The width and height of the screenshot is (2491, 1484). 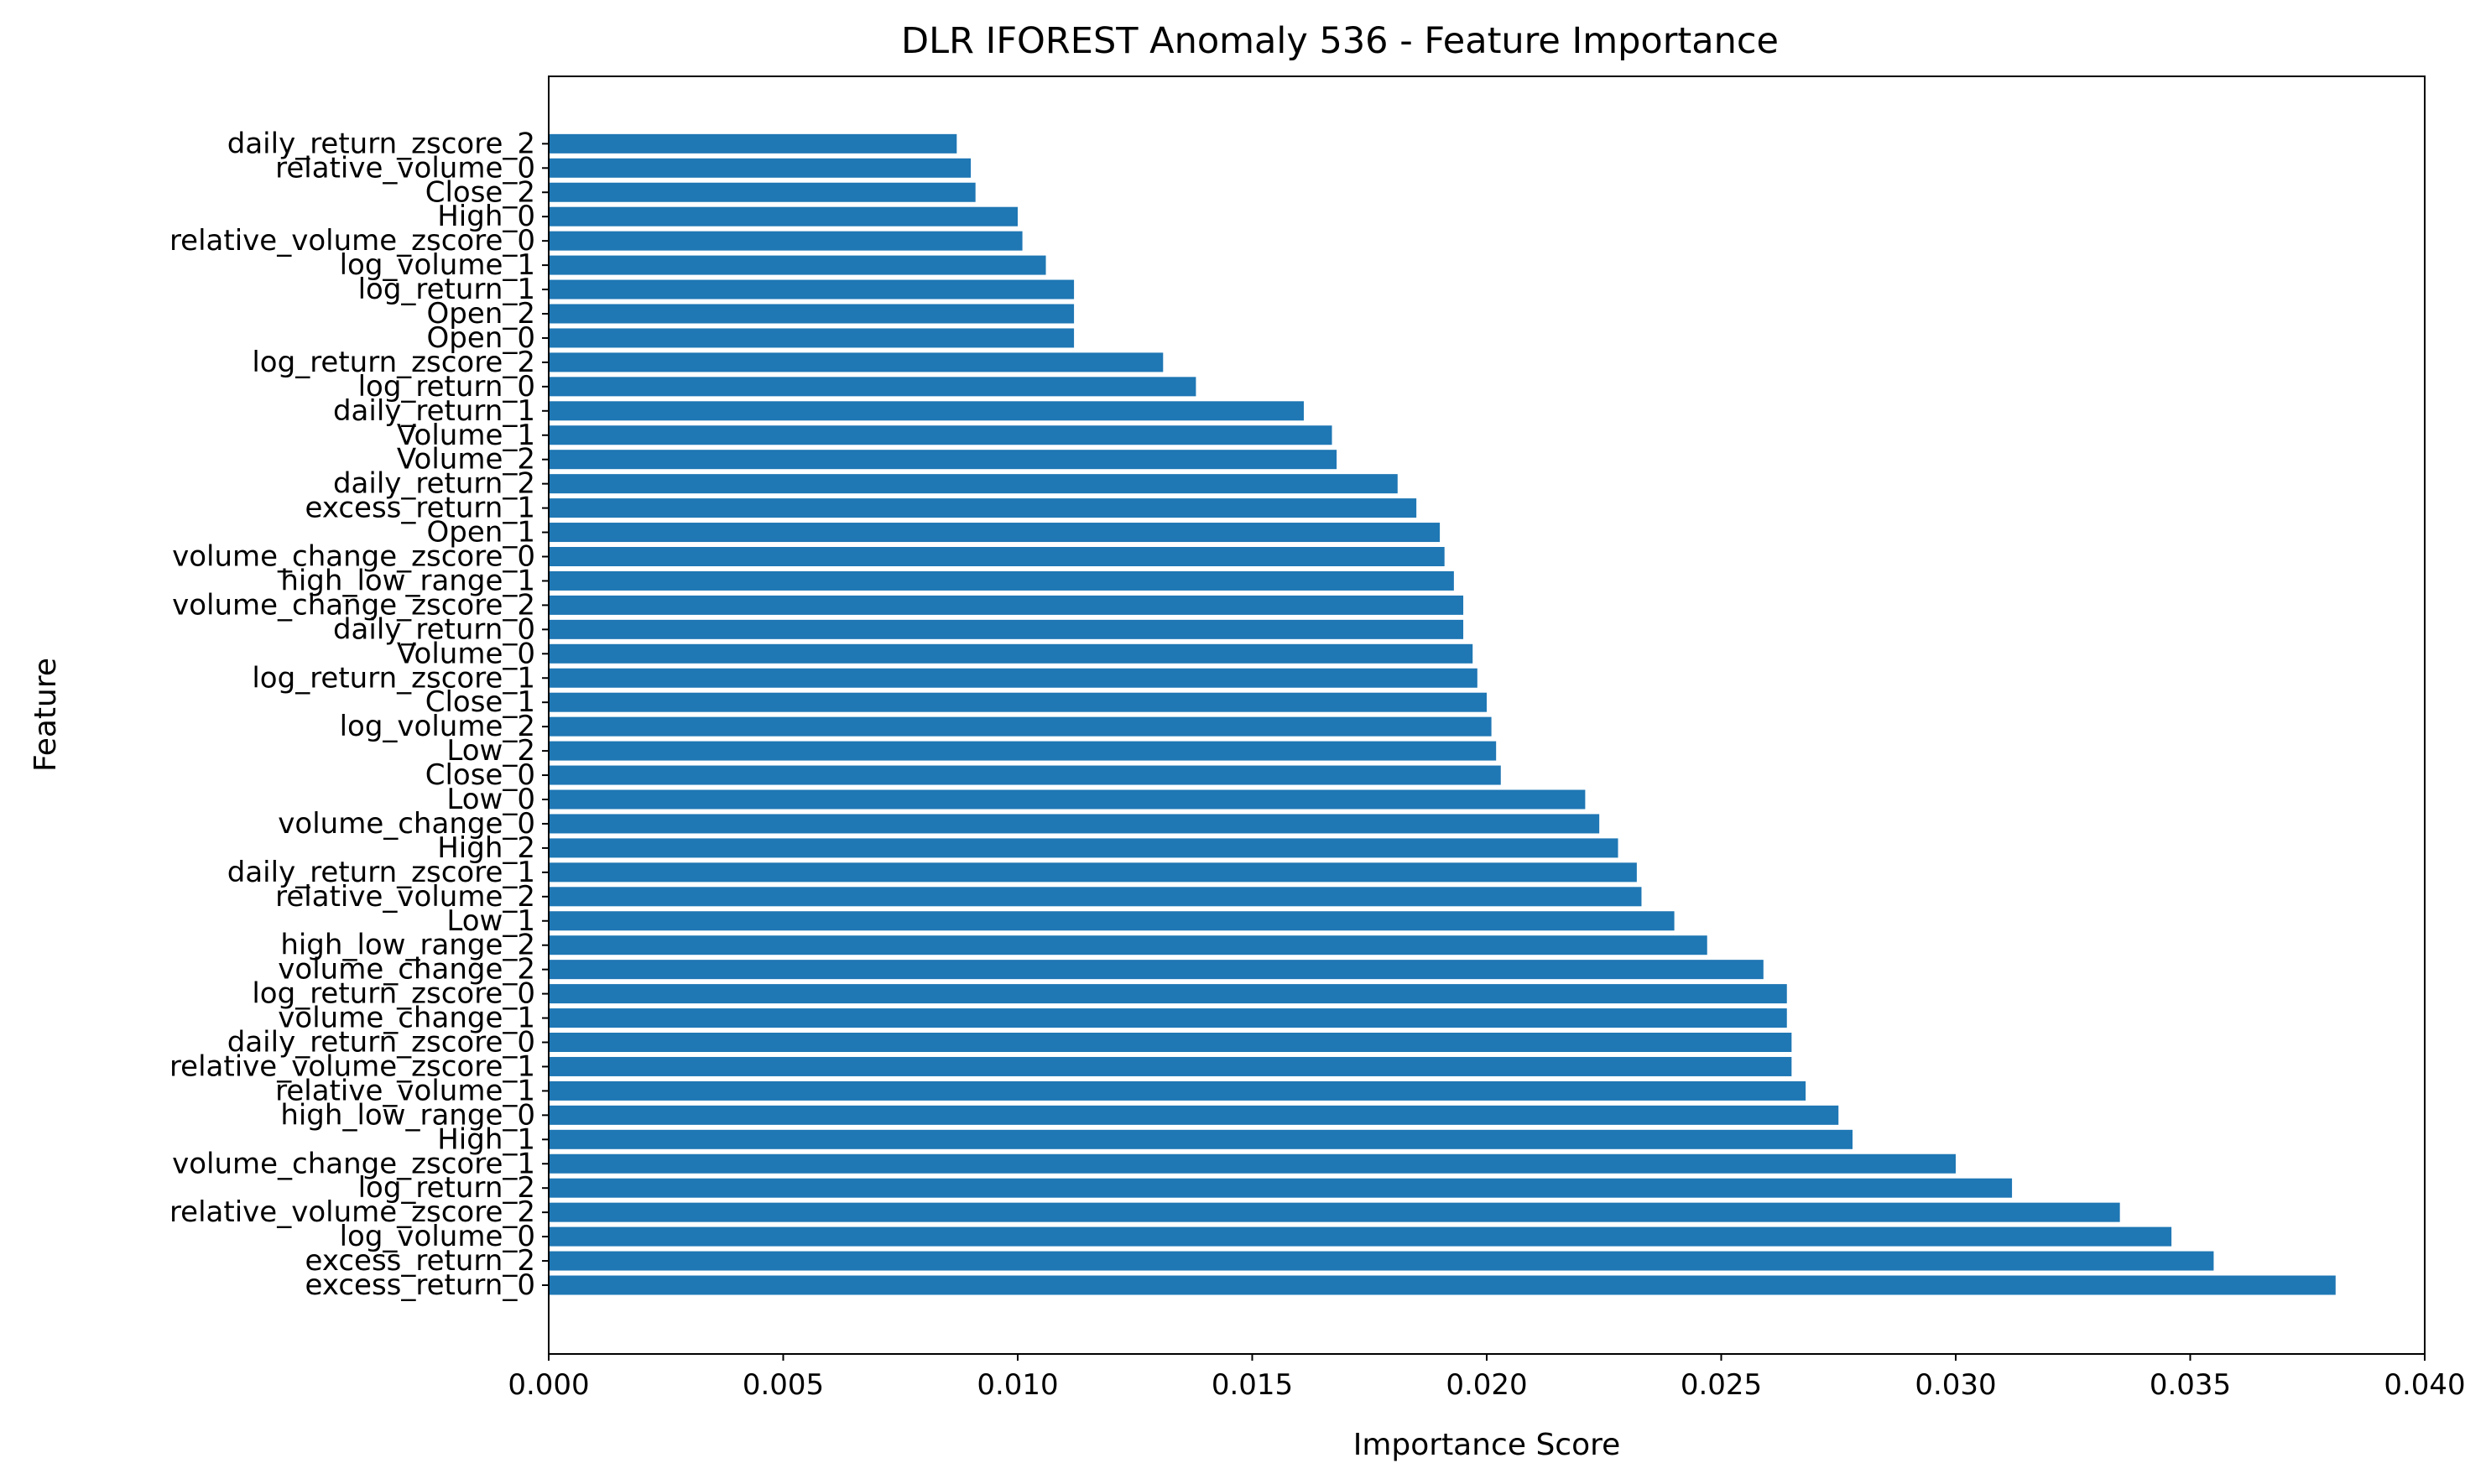 I want to click on y-axis-label: Feature, so click(x=46, y=715).